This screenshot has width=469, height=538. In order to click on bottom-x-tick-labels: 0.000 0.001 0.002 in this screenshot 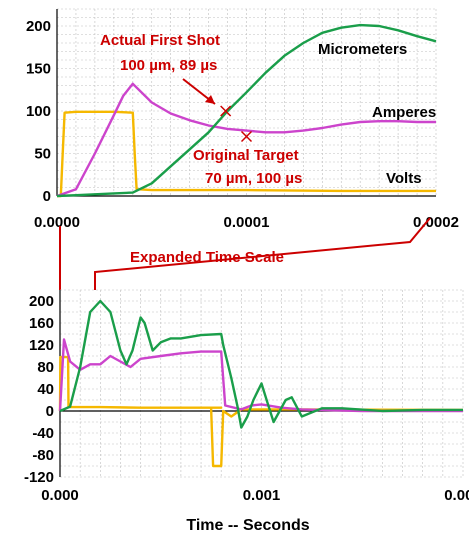, I will do `click(255, 495)`.